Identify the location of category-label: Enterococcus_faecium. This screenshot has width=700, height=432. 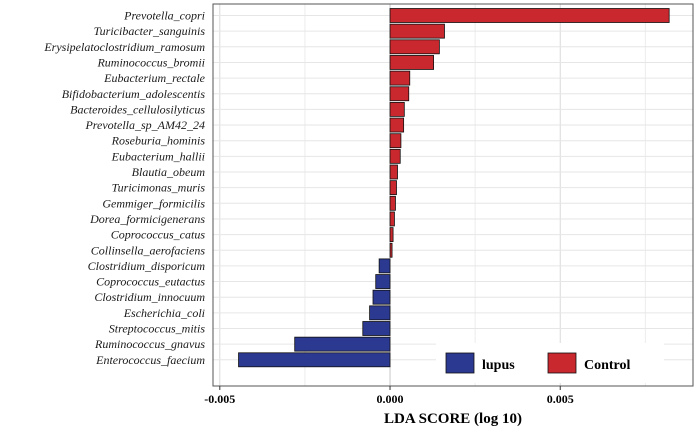
(150, 360).